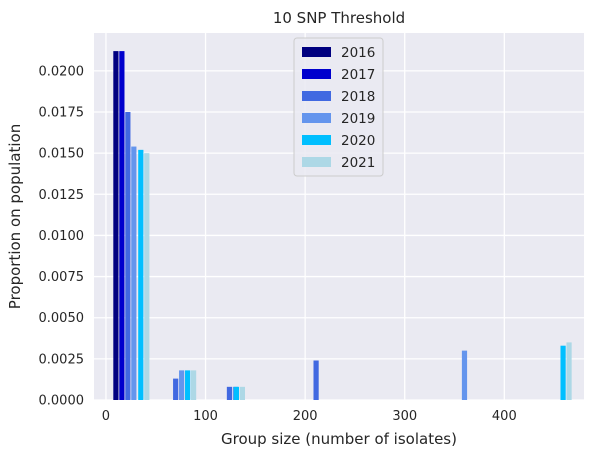 Image resolution: width=596 pixels, height=461 pixels. What do you see at coordinates (358, 163) in the screenshot?
I see `legend-label: 2021` at bounding box center [358, 163].